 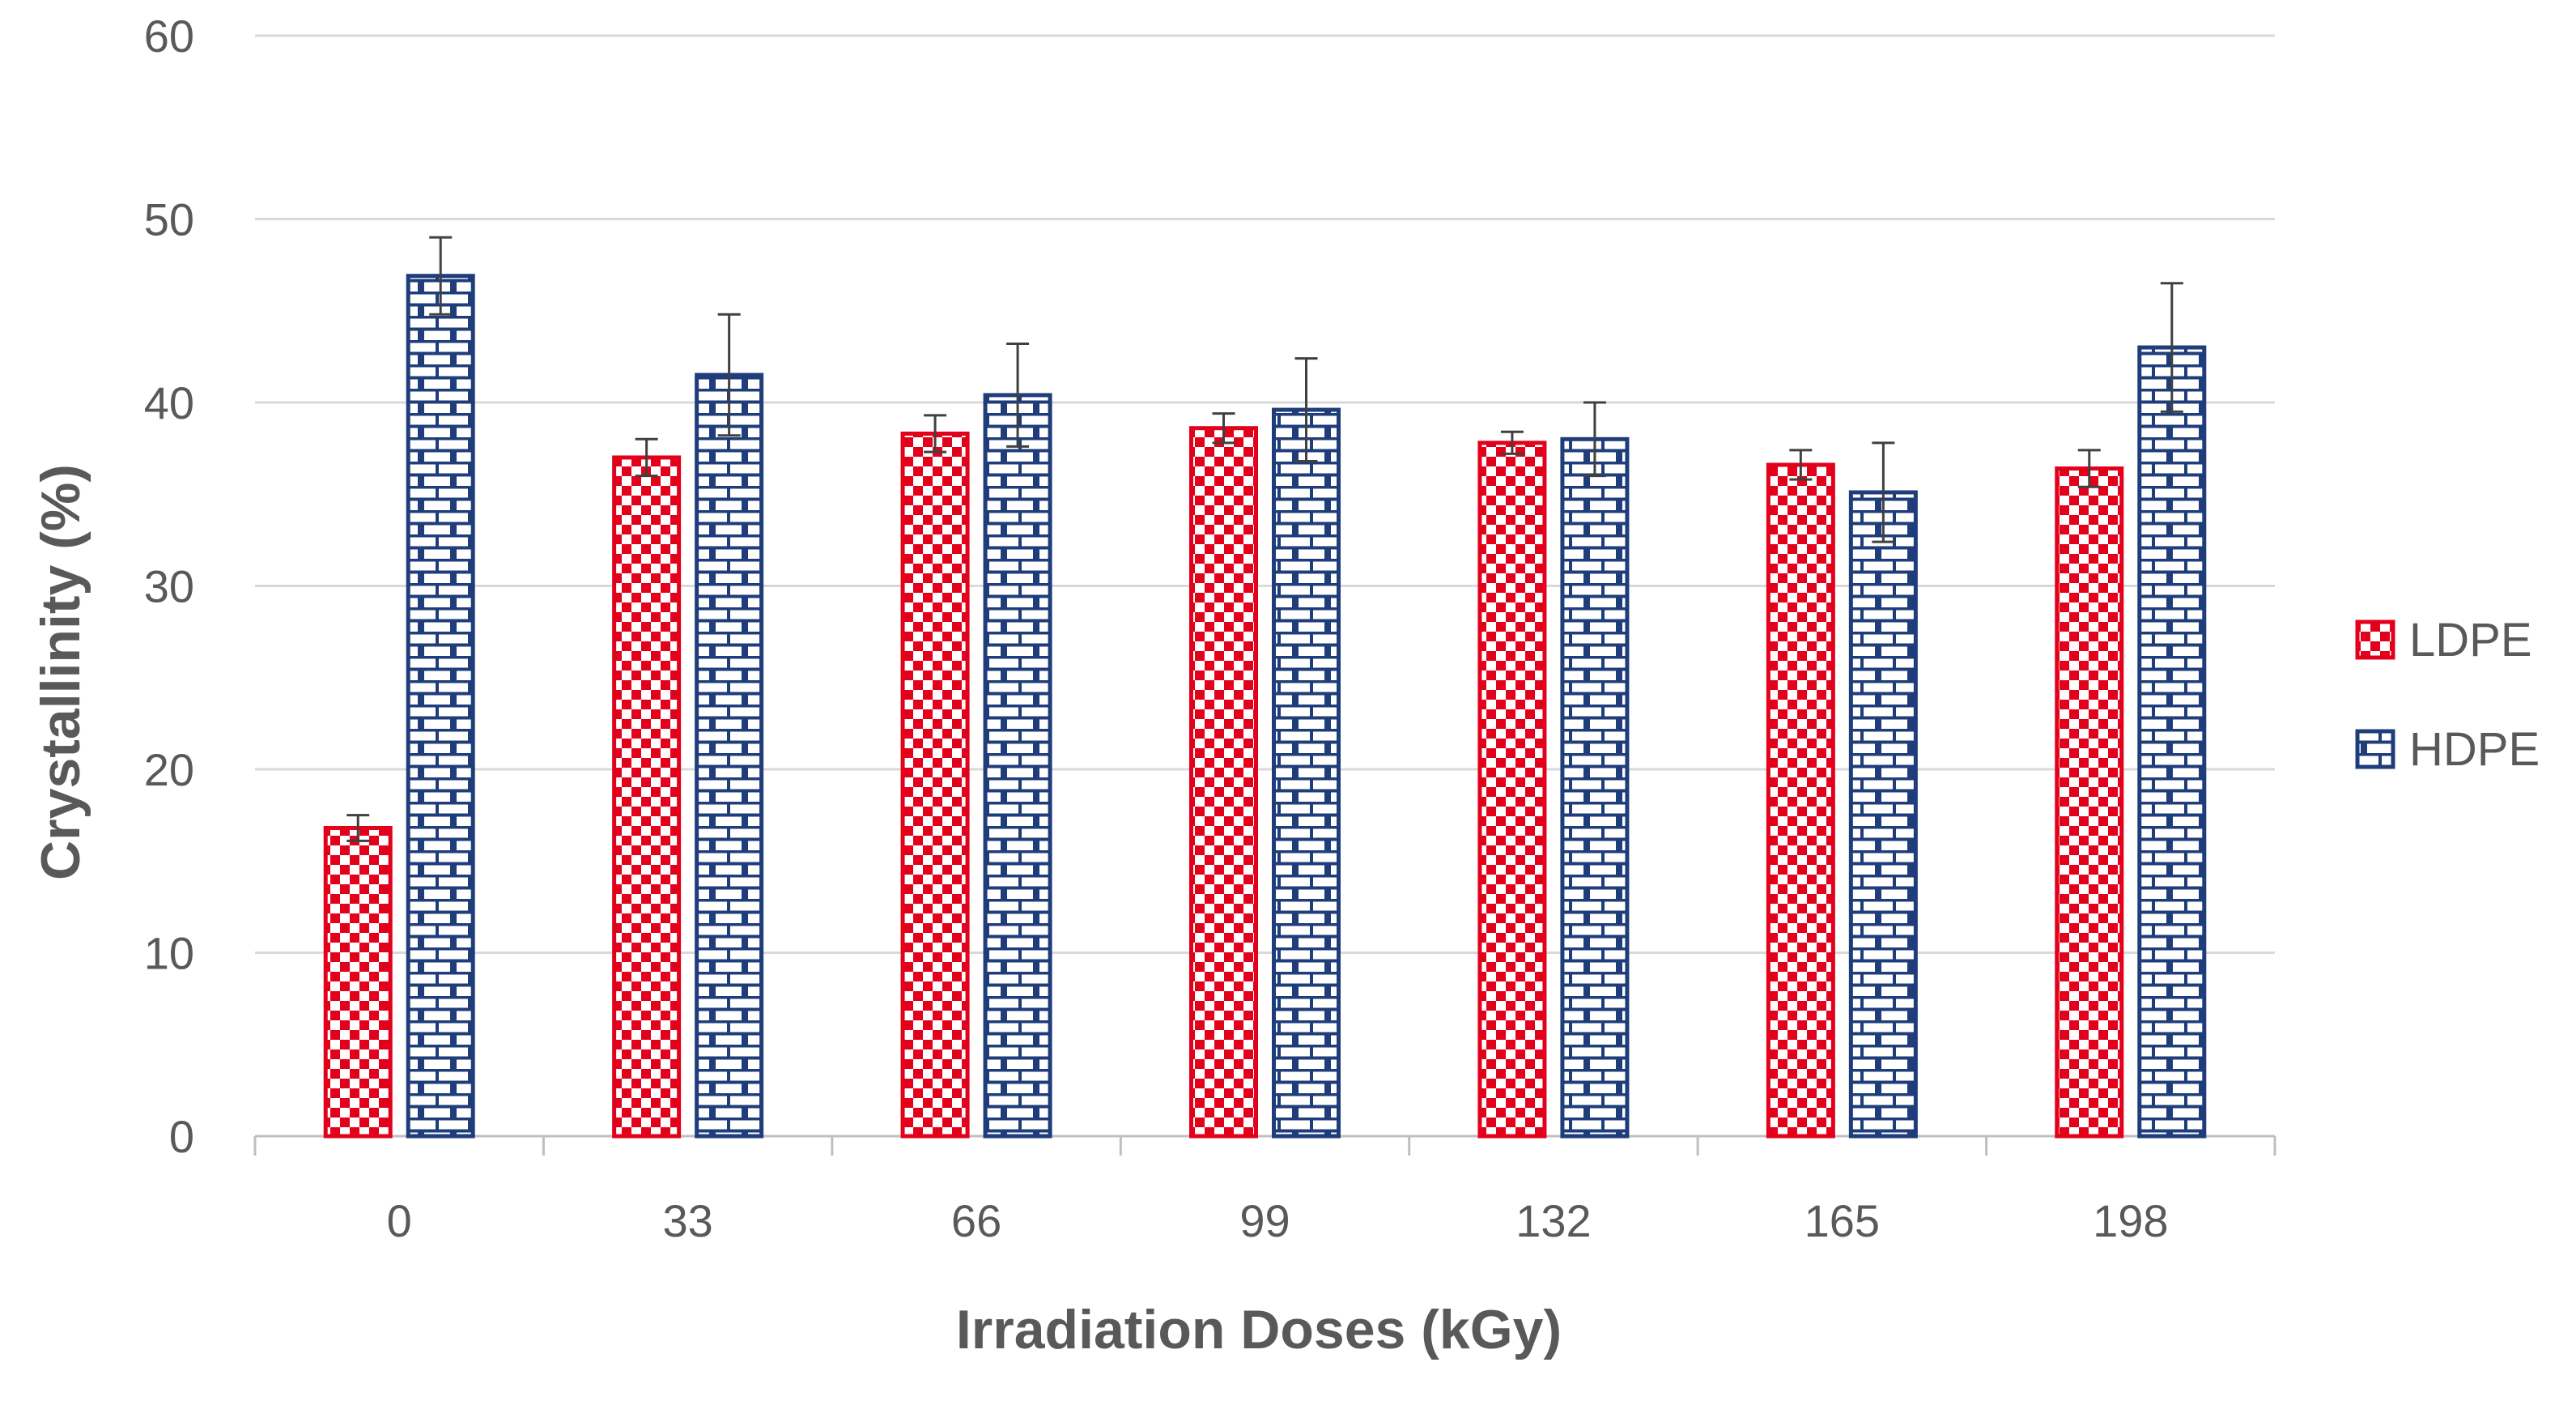 What do you see at coordinates (976, 1220) in the screenshot?
I see `x-tick-label: 66` at bounding box center [976, 1220].